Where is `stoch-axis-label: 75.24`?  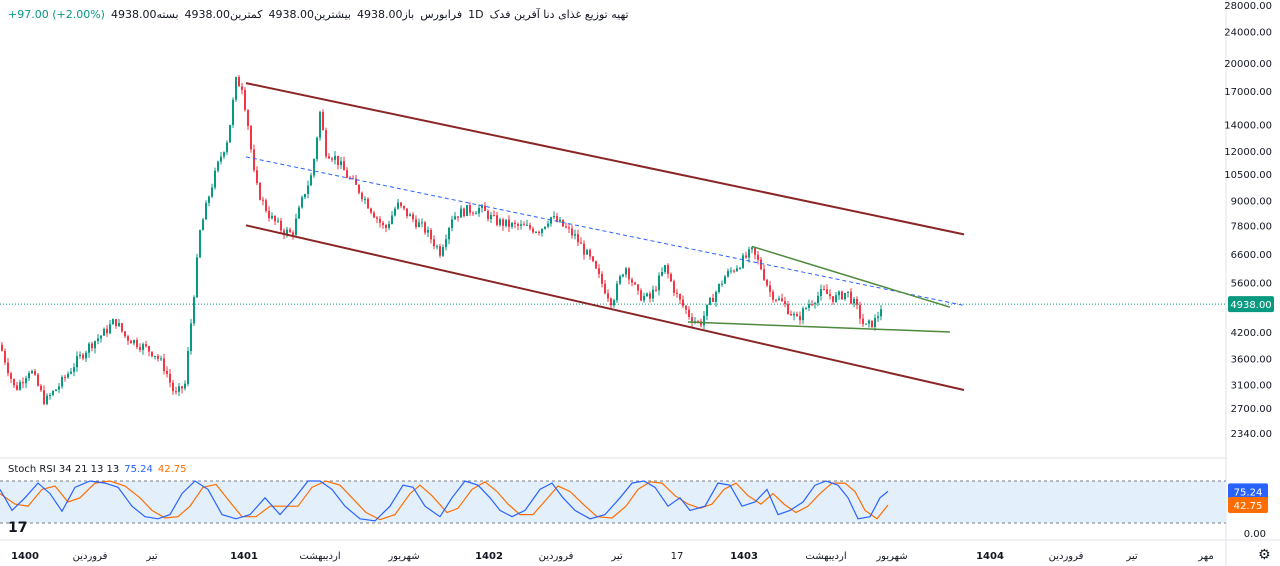 stoch-axis-label: 75.24 is located at coordinates (1248, 492).